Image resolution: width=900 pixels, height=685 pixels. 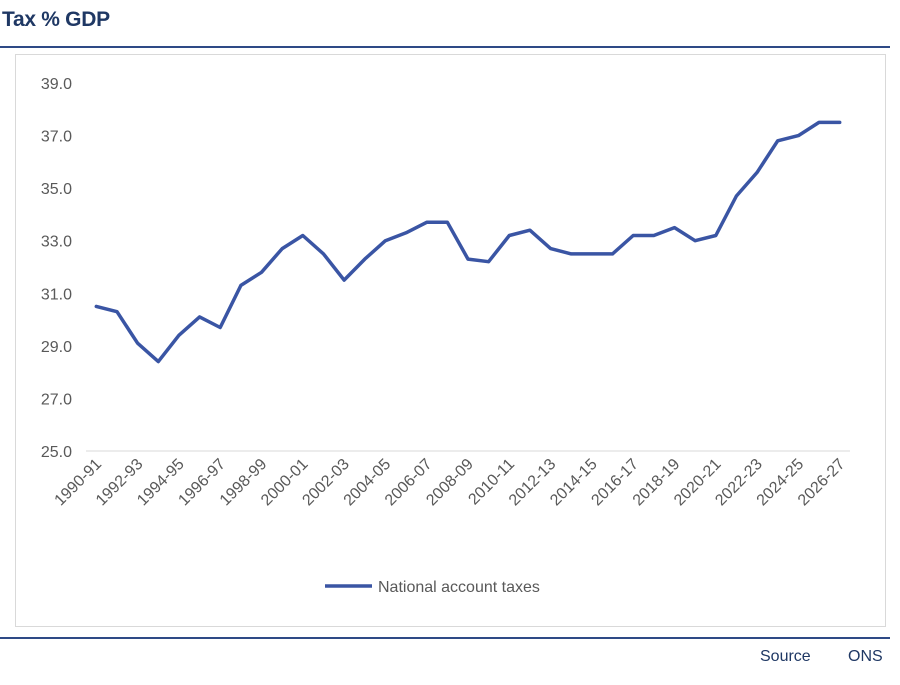 I want to click on y-tick-label: 31.0, so click(x=56, y=294).